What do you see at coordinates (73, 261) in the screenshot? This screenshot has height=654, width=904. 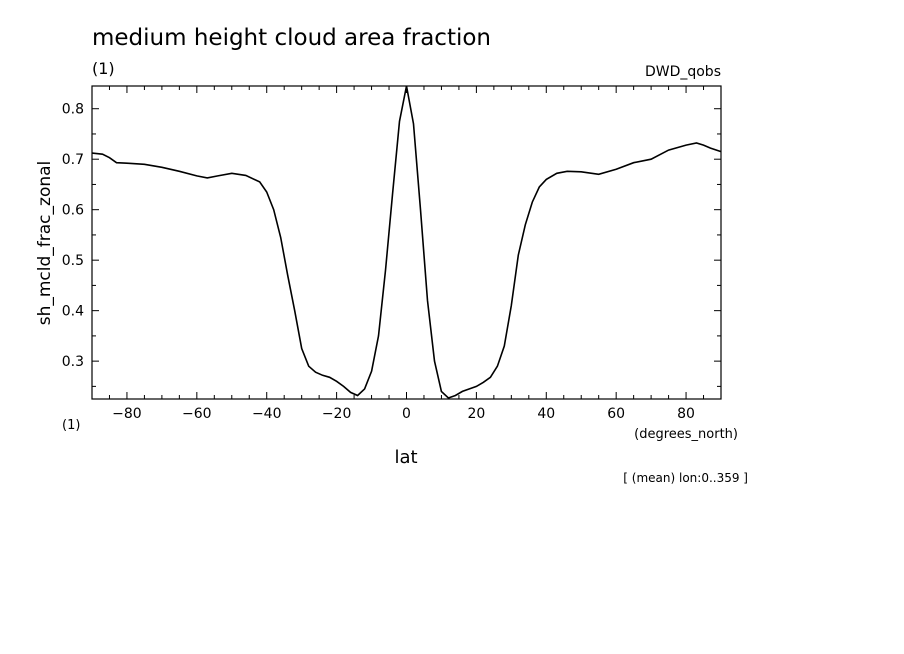 I see `y-tick-label: 0.5` at bounding box center [73, 261].